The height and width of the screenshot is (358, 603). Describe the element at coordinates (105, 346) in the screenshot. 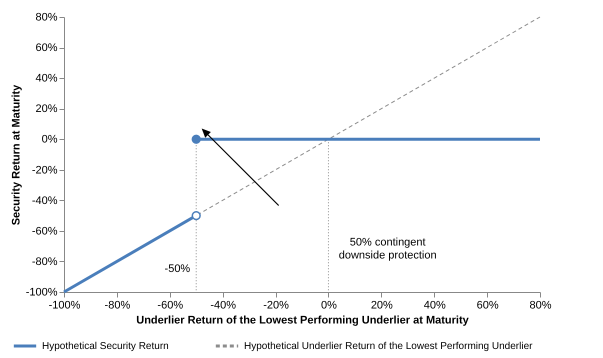

I see `legend-label: Hypothetical Security Return` at that location.